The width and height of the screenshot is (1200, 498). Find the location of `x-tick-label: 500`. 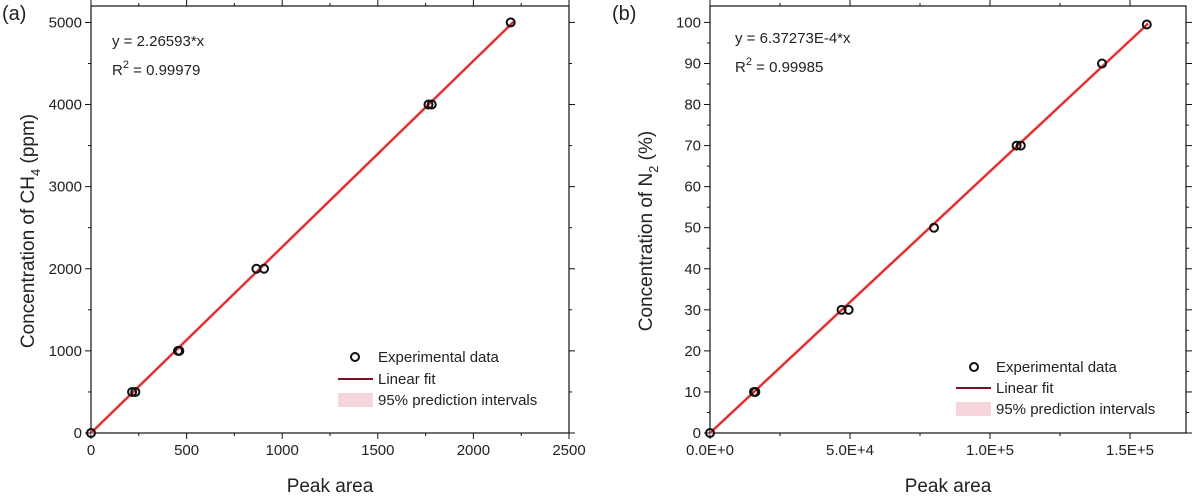

x-tick-label: 500 is located at coordinates (186, 450).